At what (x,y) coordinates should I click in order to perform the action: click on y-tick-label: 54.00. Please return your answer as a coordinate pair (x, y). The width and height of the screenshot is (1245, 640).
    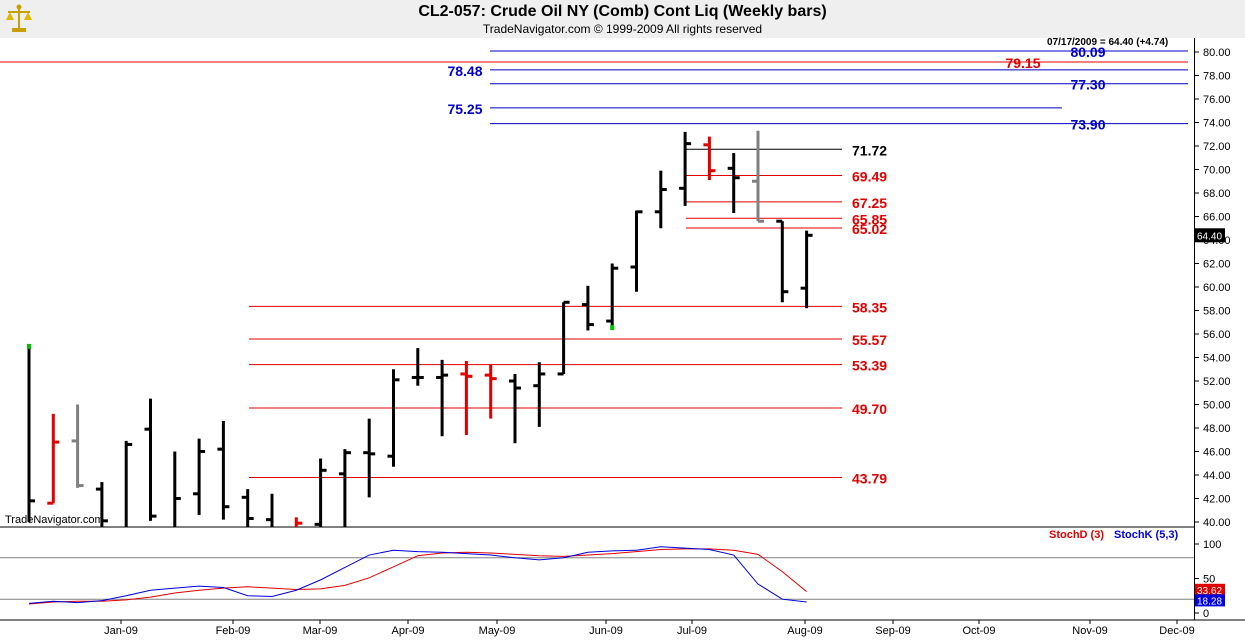
    Looking at the image, I should click on (1217, 359).